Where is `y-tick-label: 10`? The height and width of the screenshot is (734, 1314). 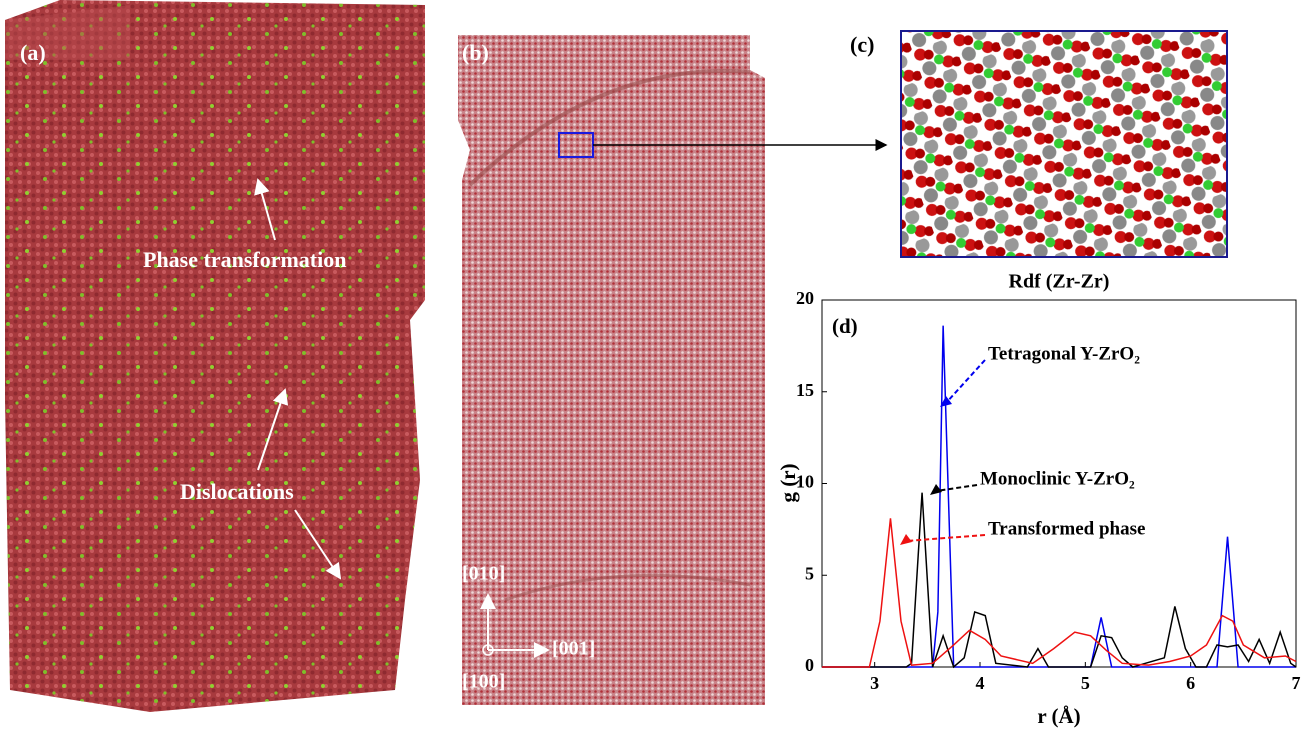
y-tick-label: 10 is located at coordinates (805, 482).